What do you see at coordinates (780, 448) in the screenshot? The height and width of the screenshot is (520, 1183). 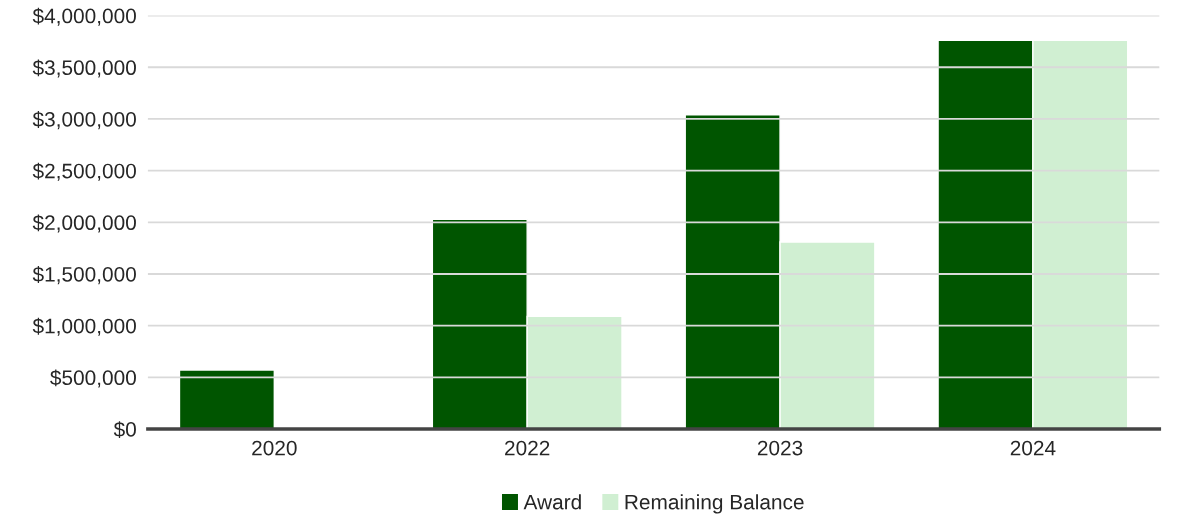 I see `x-tick-label: 2023` at bounding box center [780, 448].